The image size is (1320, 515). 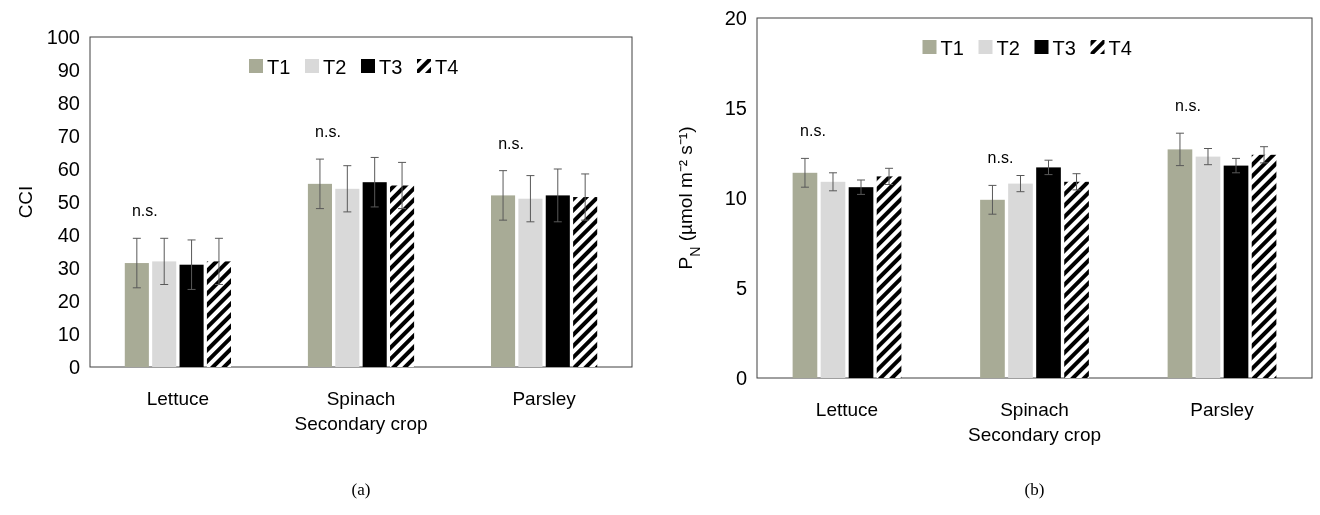 What do you see at coordinates (25, 202) in the screenshot?
I see `y-axis-title: CCI` at bounding box center [25, 202].